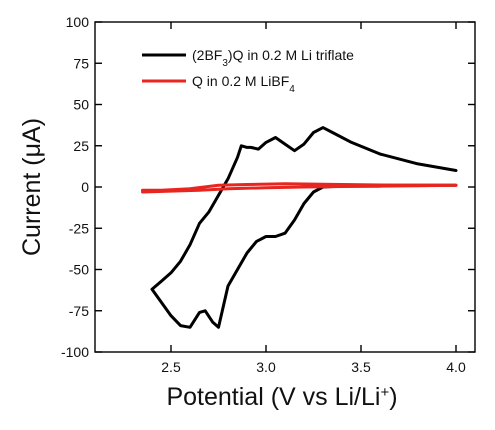  I want to click on x-axis-label-suffix: ), so click(393, 397).